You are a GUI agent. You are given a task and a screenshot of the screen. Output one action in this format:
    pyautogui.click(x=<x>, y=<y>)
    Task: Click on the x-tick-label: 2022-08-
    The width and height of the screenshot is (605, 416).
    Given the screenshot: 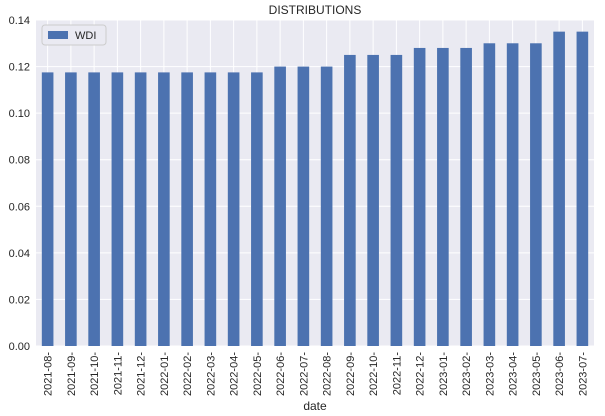 What is the action you would take?
    pyautogui.click(x=328, y=374)
    